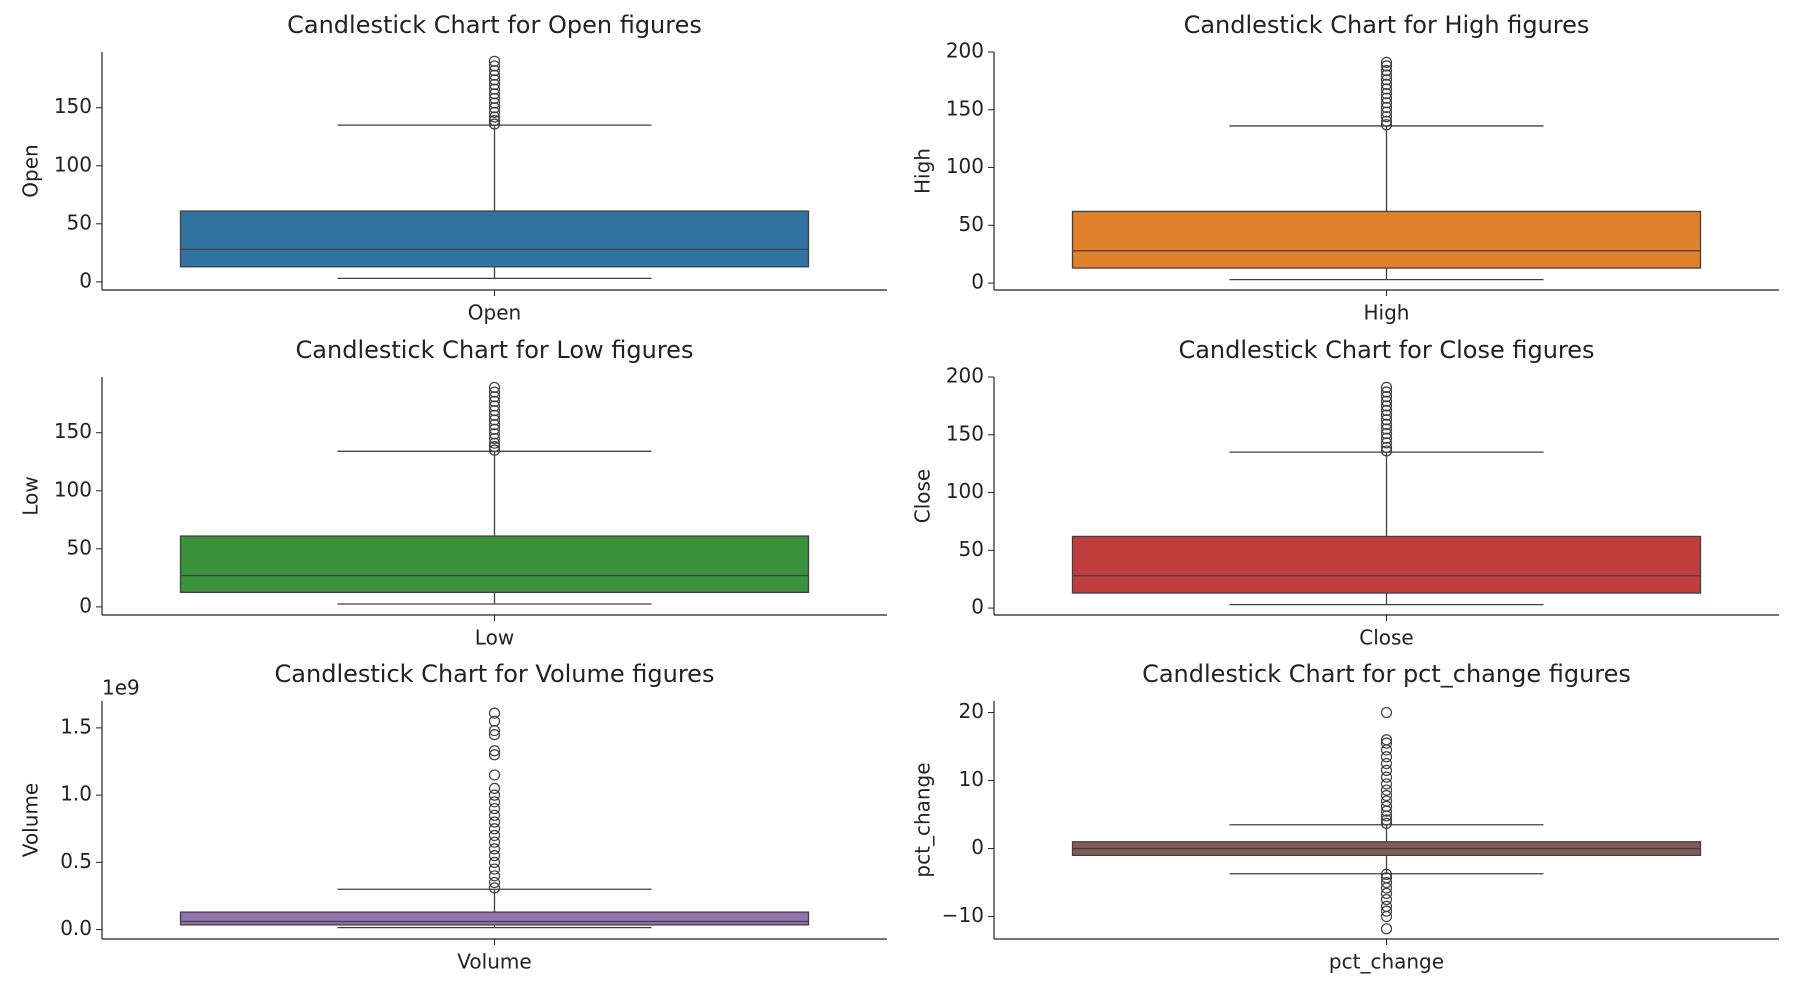 This screenshot has width=1800, height=1000. What do you see at coordinates (495, 350) in the screenshot?
I see `chart-title: Candlestick Chart for Low figures` at bounding box center [495, 350].